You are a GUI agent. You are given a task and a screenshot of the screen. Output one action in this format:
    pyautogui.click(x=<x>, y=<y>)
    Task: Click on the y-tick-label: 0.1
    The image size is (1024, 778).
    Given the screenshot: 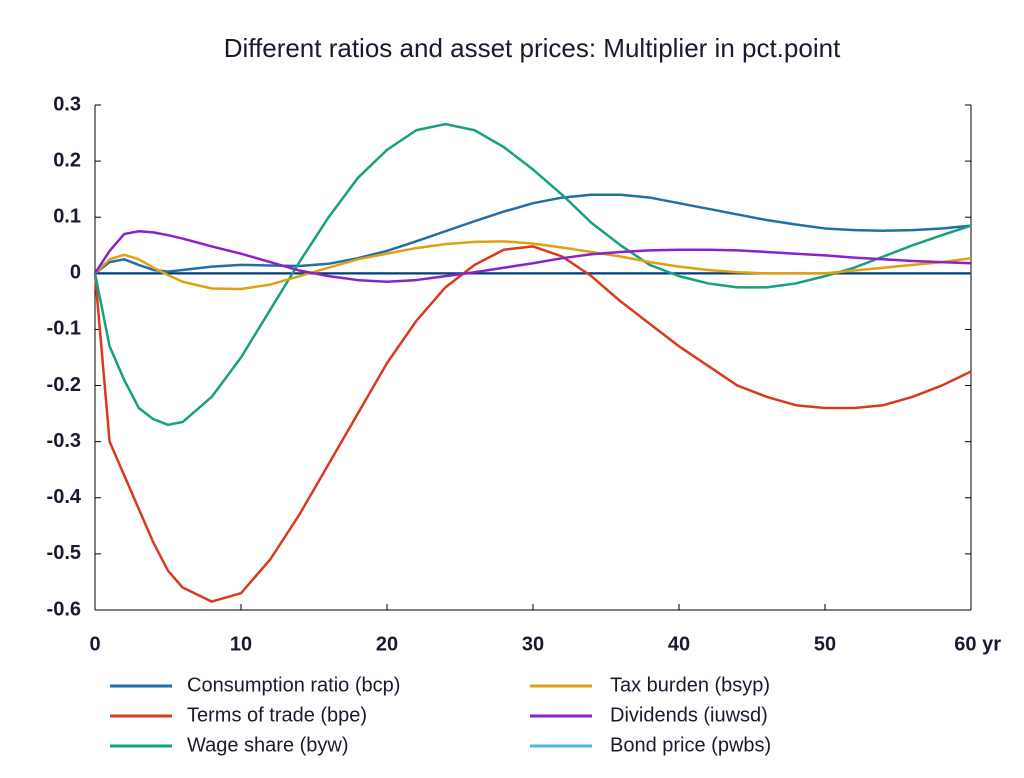 What is the action you would take?
    pyautogui.click(x=67, y=217)
    